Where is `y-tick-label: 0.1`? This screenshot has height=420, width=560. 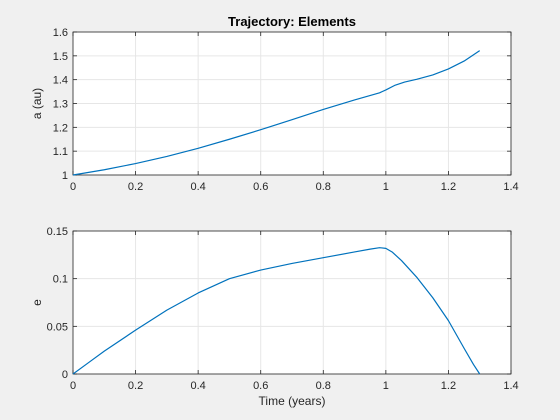 y-tick-label: 0.1 is located at coordinates (60, 280).